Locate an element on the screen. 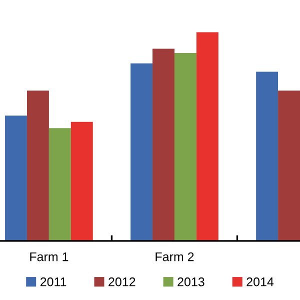 Image resolution: width=300 pixels, height=300 pixels. x-tick-label: Farm 2 is located at coordinates (175, 257).